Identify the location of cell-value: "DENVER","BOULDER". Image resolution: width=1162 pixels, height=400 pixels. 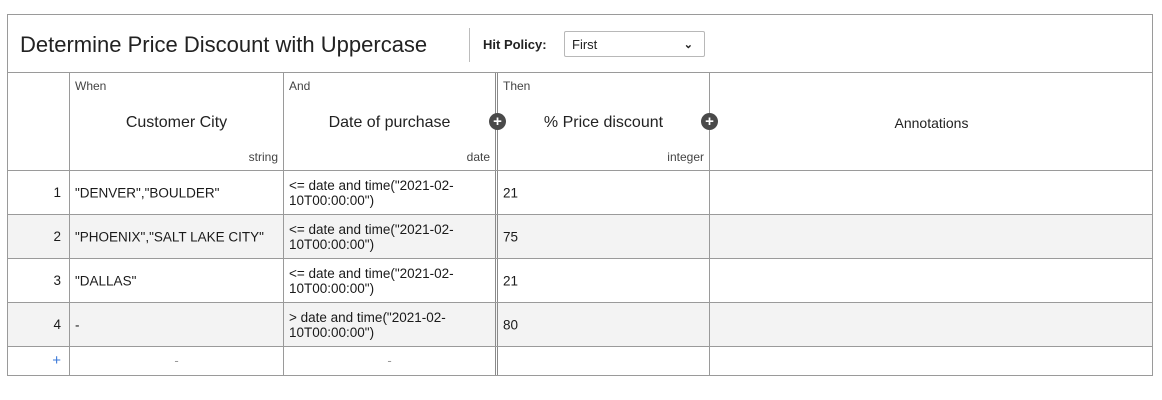
(147, 192).